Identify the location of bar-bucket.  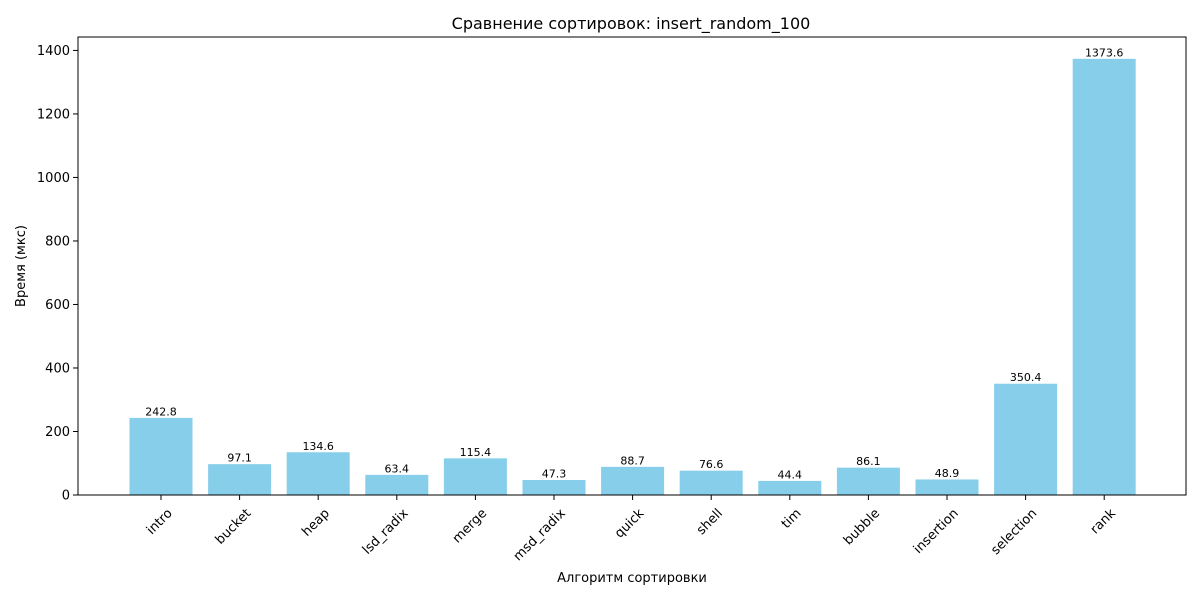
(240, 479).